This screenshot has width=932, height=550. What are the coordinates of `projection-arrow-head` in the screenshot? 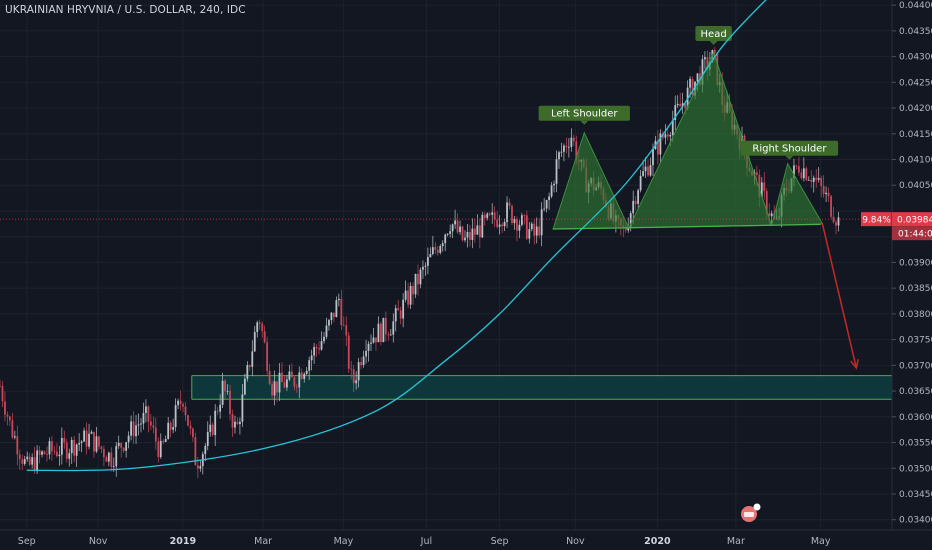 It's located at (855, 364).